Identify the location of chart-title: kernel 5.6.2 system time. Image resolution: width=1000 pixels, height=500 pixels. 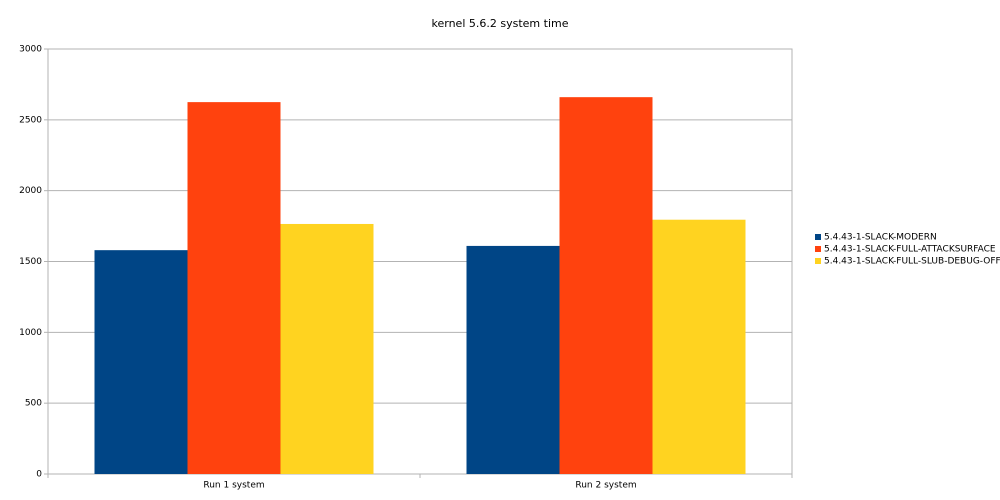
(500, 23).